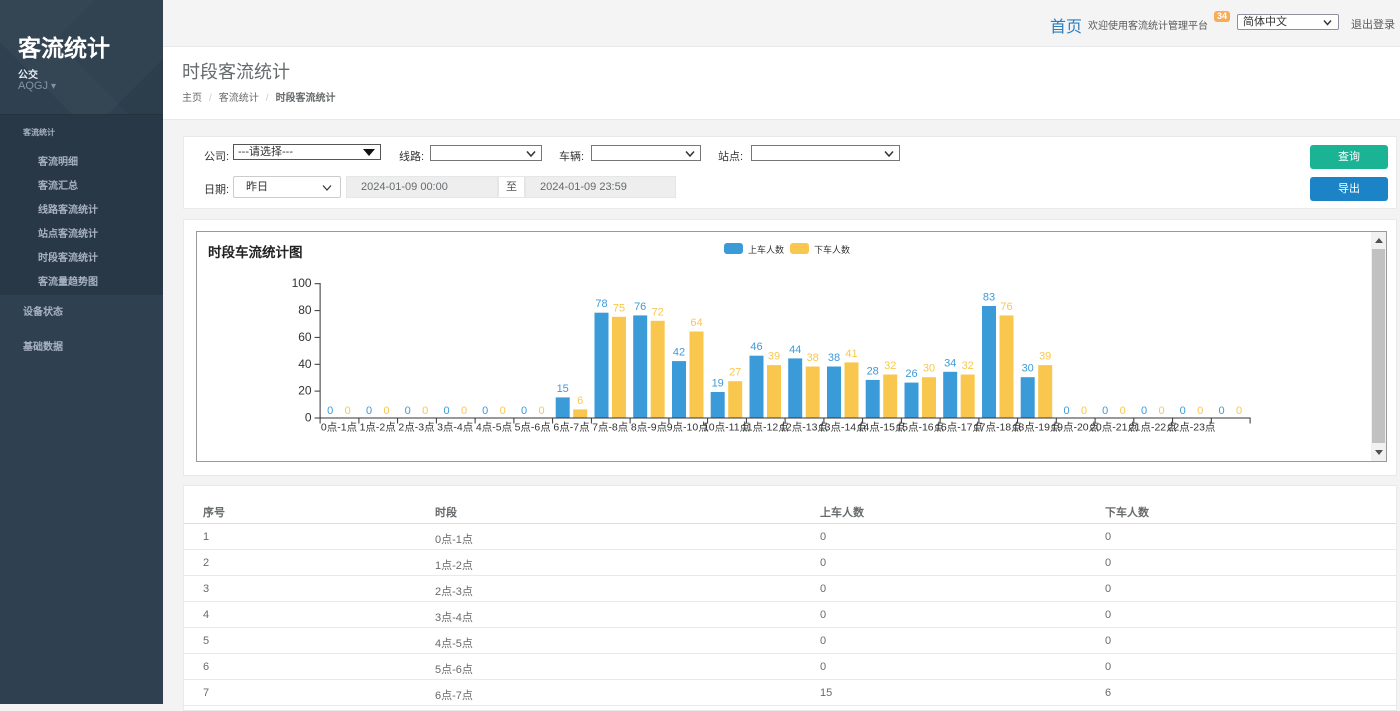  Describe the element at coordinates (455, 428) in the screenshot. I see `svg-text: 3点-4点` at that location.